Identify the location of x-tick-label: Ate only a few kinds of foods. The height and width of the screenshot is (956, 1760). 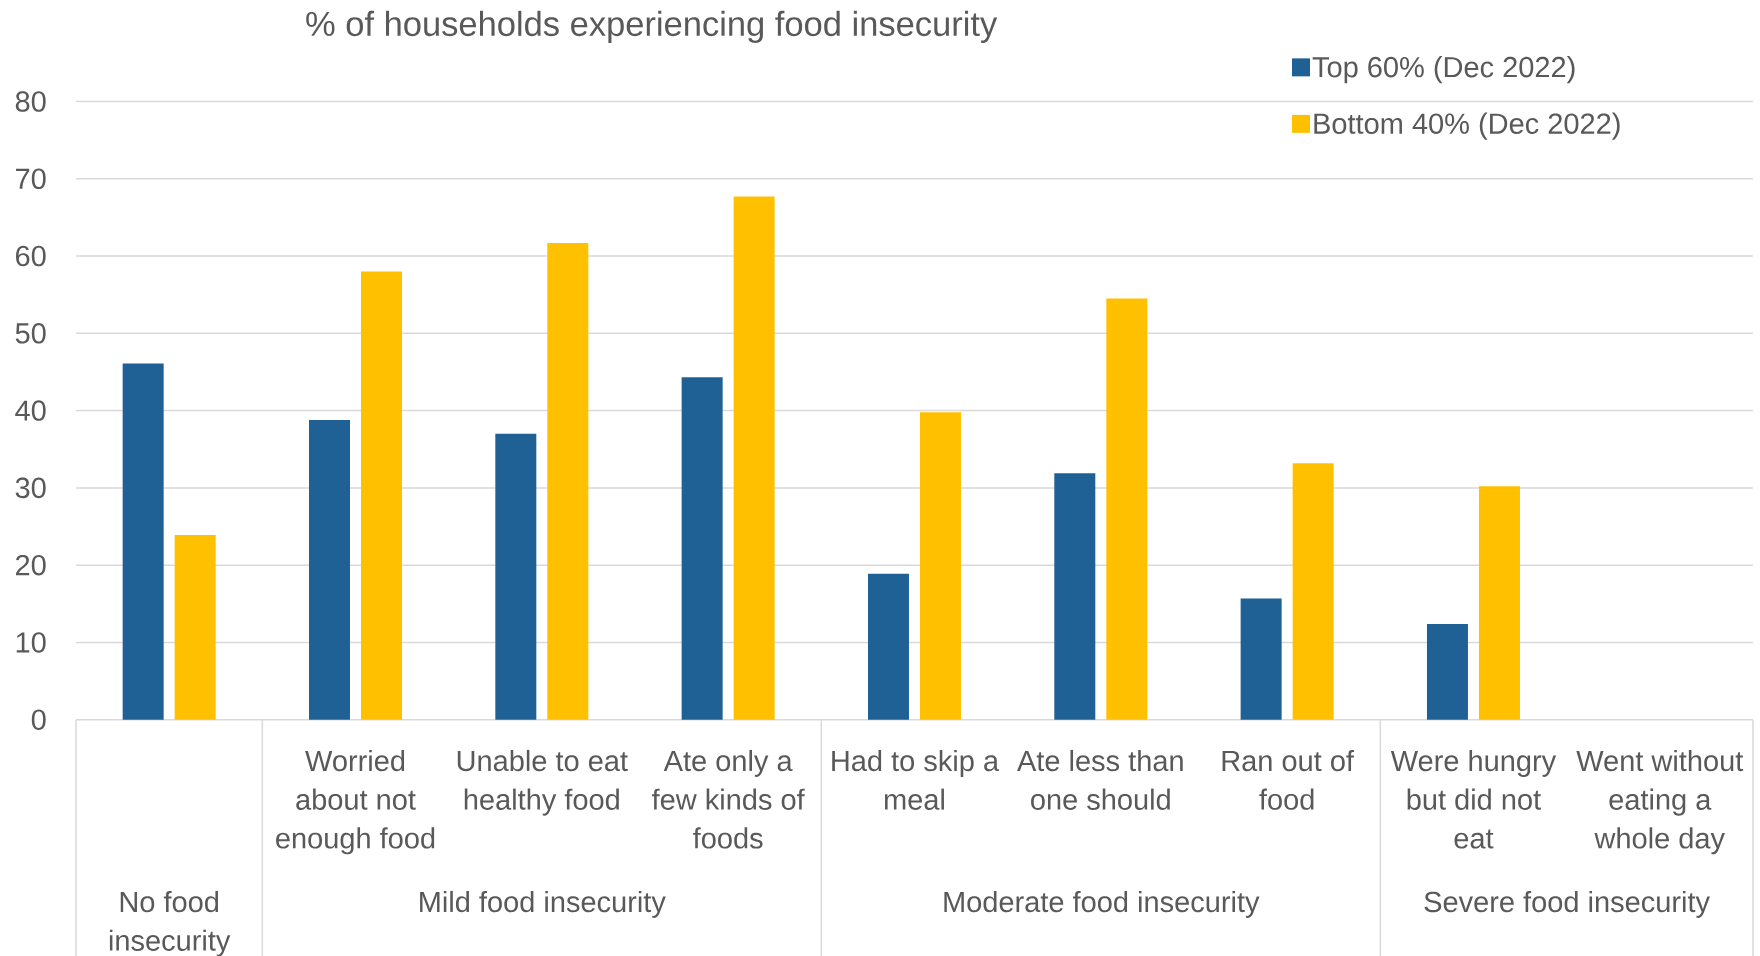
(728, 799).